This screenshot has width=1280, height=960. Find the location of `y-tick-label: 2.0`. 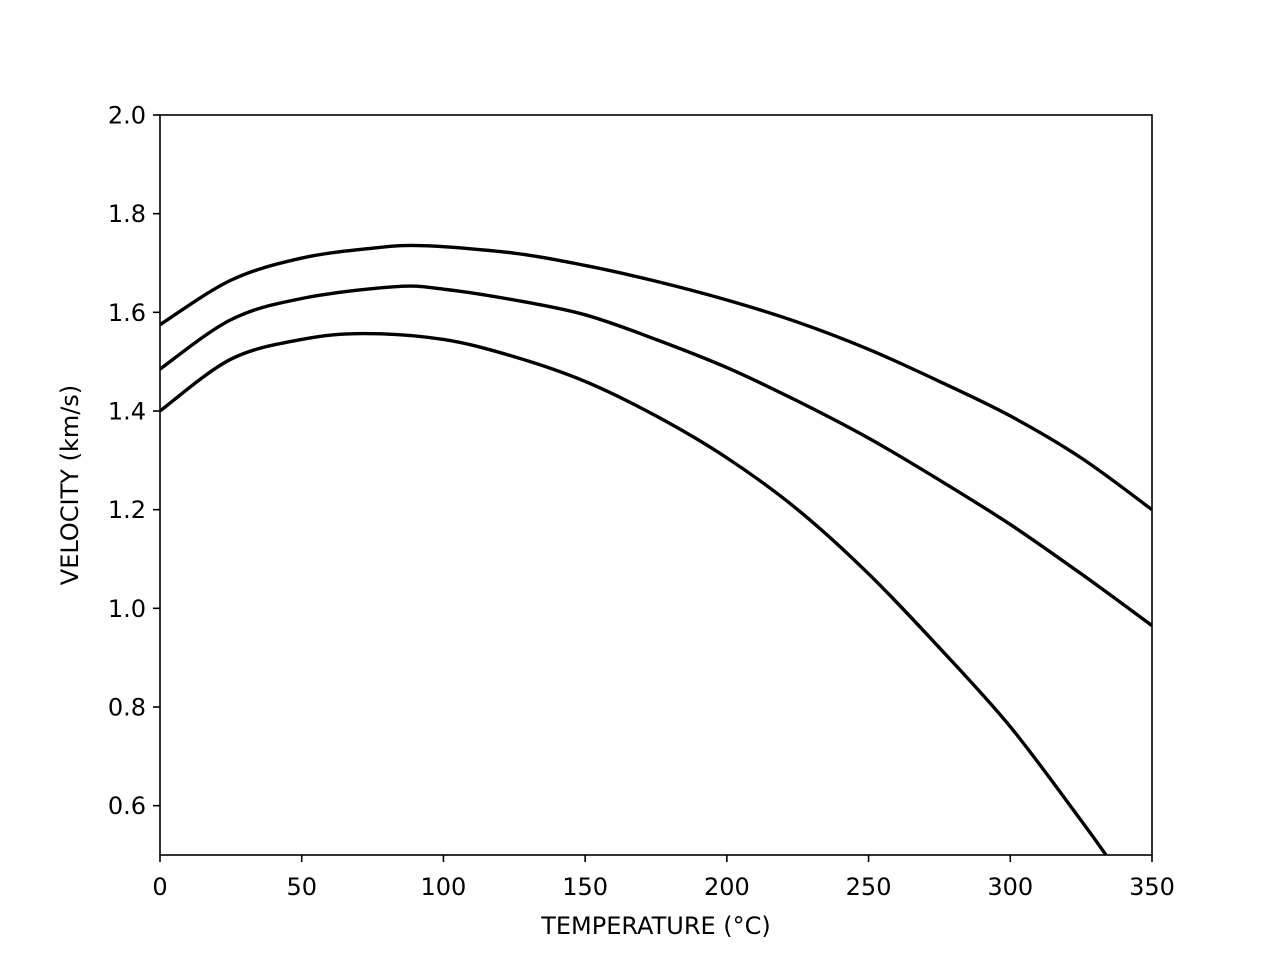

y-tick-label: 2.0 is located at coordinates (127, 116).